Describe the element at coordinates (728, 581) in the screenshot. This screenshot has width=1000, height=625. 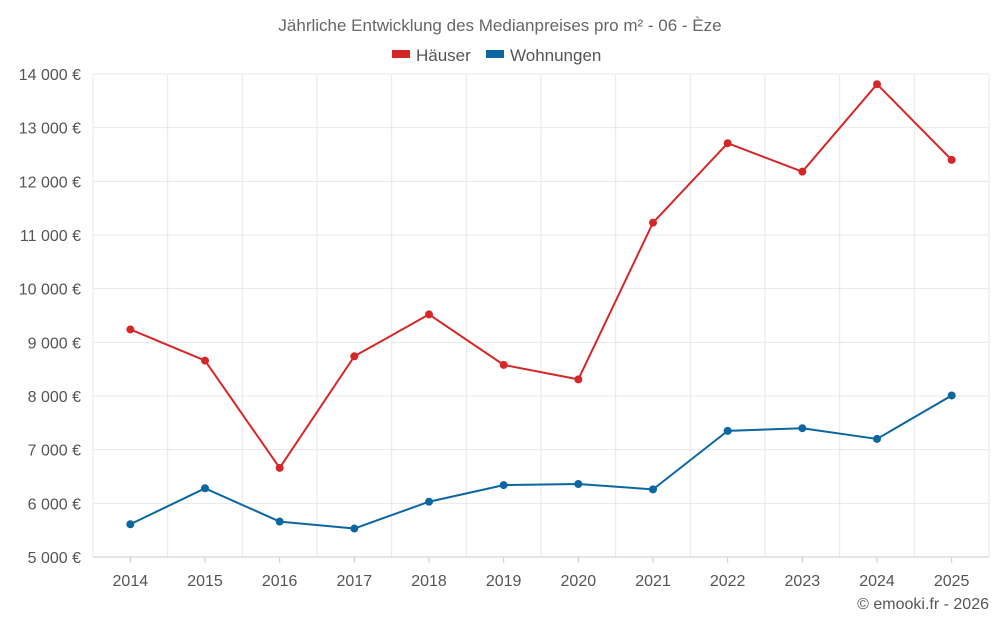
I see `x-tick-label: 2022` at that location.